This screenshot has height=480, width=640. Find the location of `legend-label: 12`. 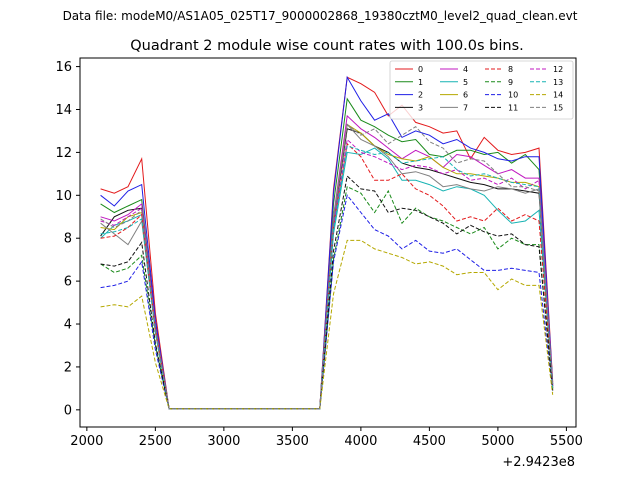

legend-label: 12 is located at coordinates (558, 69).